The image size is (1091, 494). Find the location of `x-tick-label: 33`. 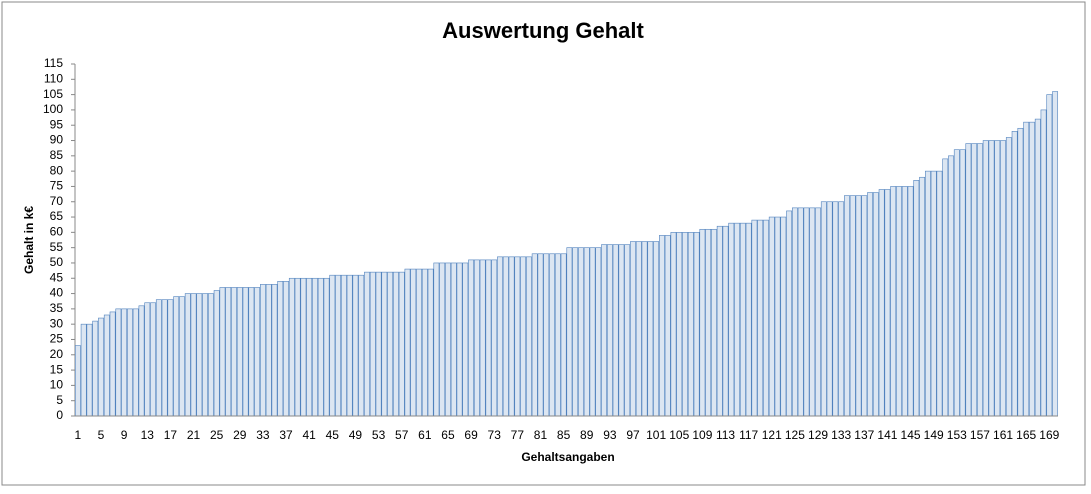

x-tick-label: 33 is located at coordinates (263, 435).